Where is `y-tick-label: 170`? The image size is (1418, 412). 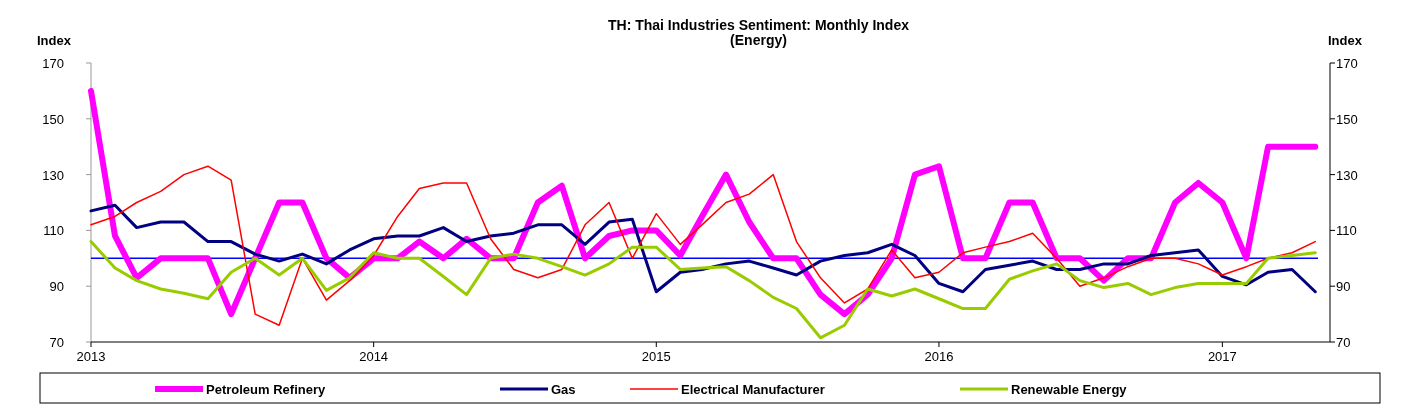 y-tick-label: 170 is located at coordinates (53, 63).